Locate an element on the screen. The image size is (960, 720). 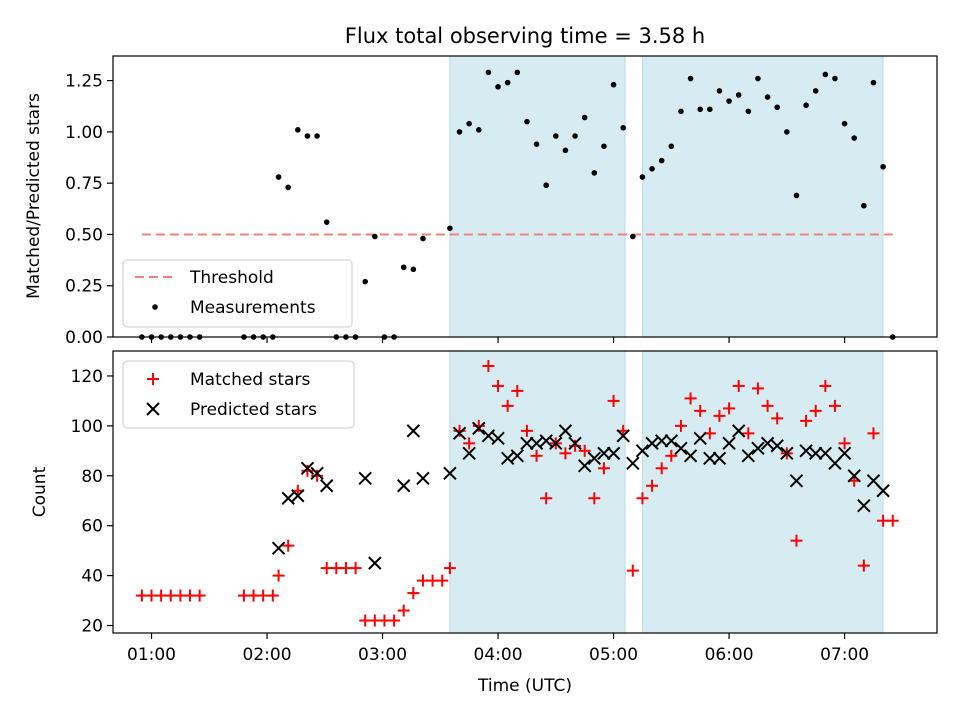
x-axis-label: Time (UTC) is located at coordinates (524, 686).